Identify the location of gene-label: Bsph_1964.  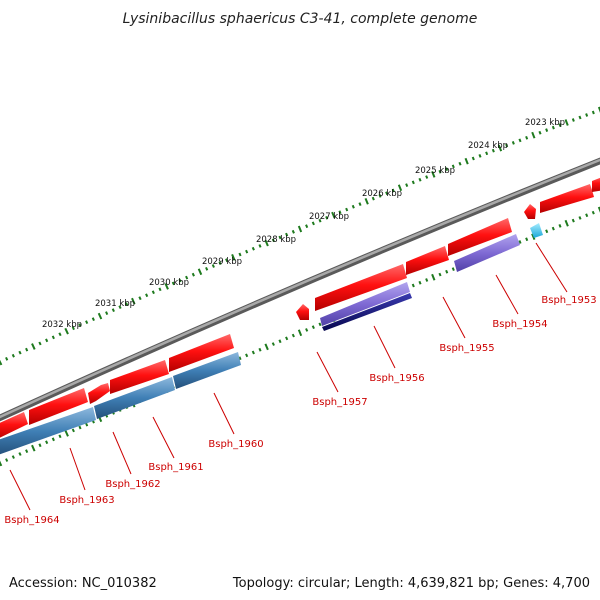
(31, 520).